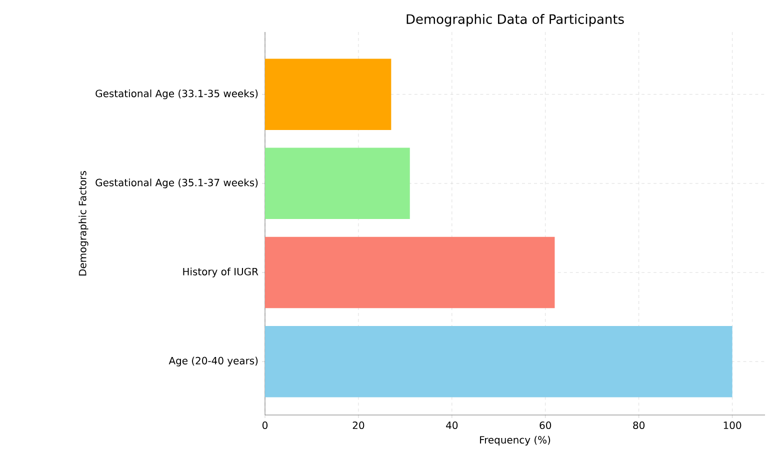 This screenshot has height=453, width=767. Describe the element at coordinates (515, 441) in the screenshot. I see `x-axis-title: Frequency (%)` at that location.